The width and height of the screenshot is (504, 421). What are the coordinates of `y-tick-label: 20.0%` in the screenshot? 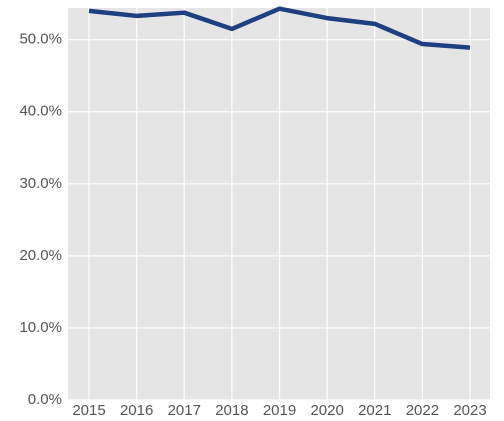 It's located at (40, 255).